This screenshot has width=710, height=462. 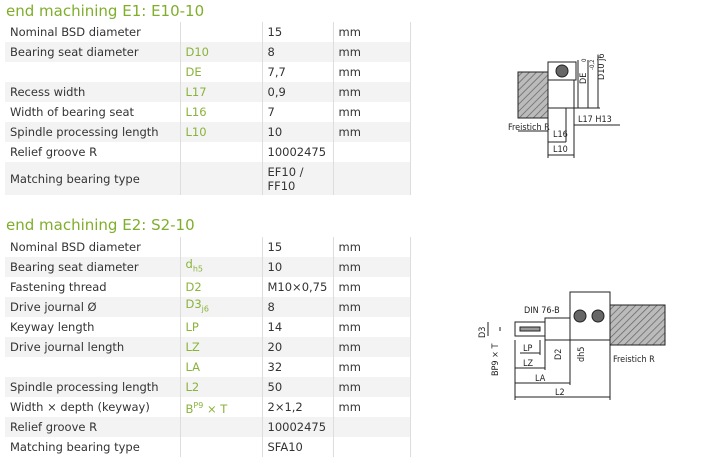 What do you see at coordinates (592, 64) in the screenshot?
I see `drawing-label: -0,2` at bounding box center [592, 64].